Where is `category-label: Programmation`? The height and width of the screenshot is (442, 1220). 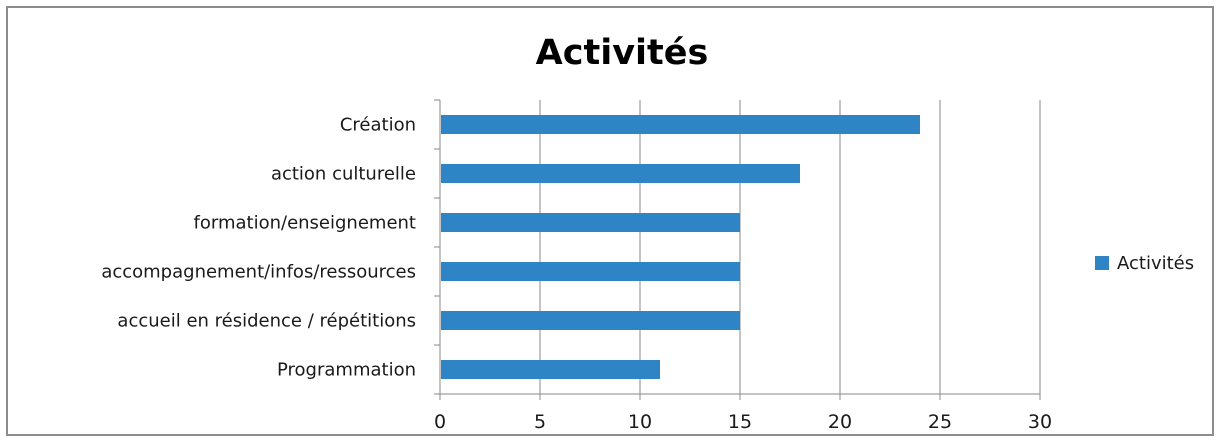
category-label: Programmation is located at coordinates (346, 370).